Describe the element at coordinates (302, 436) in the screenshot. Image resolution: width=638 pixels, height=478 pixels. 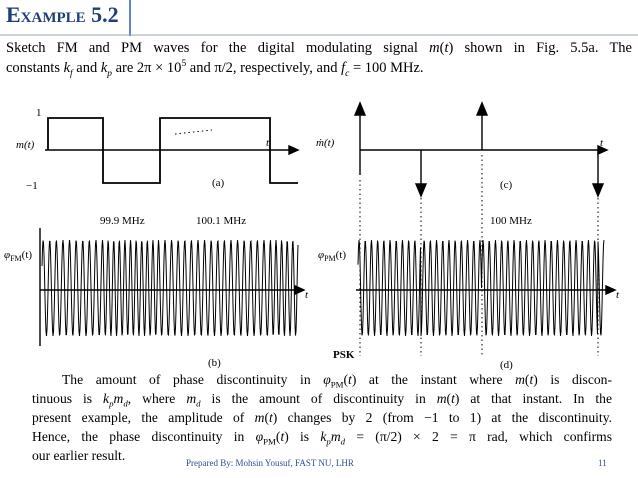
I see `text: ) is` at that location.